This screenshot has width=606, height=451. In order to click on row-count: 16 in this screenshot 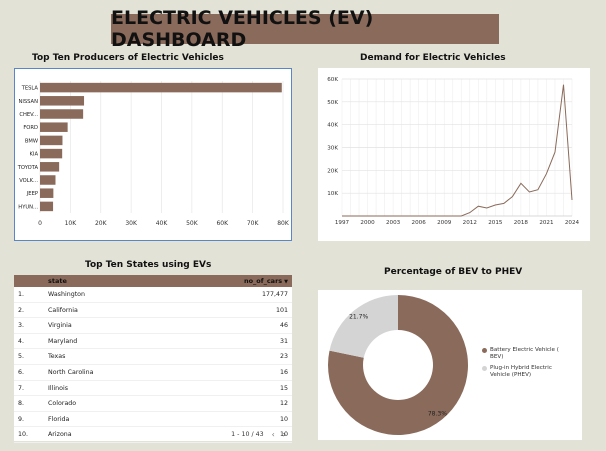, I will do `click(283, 372)`.